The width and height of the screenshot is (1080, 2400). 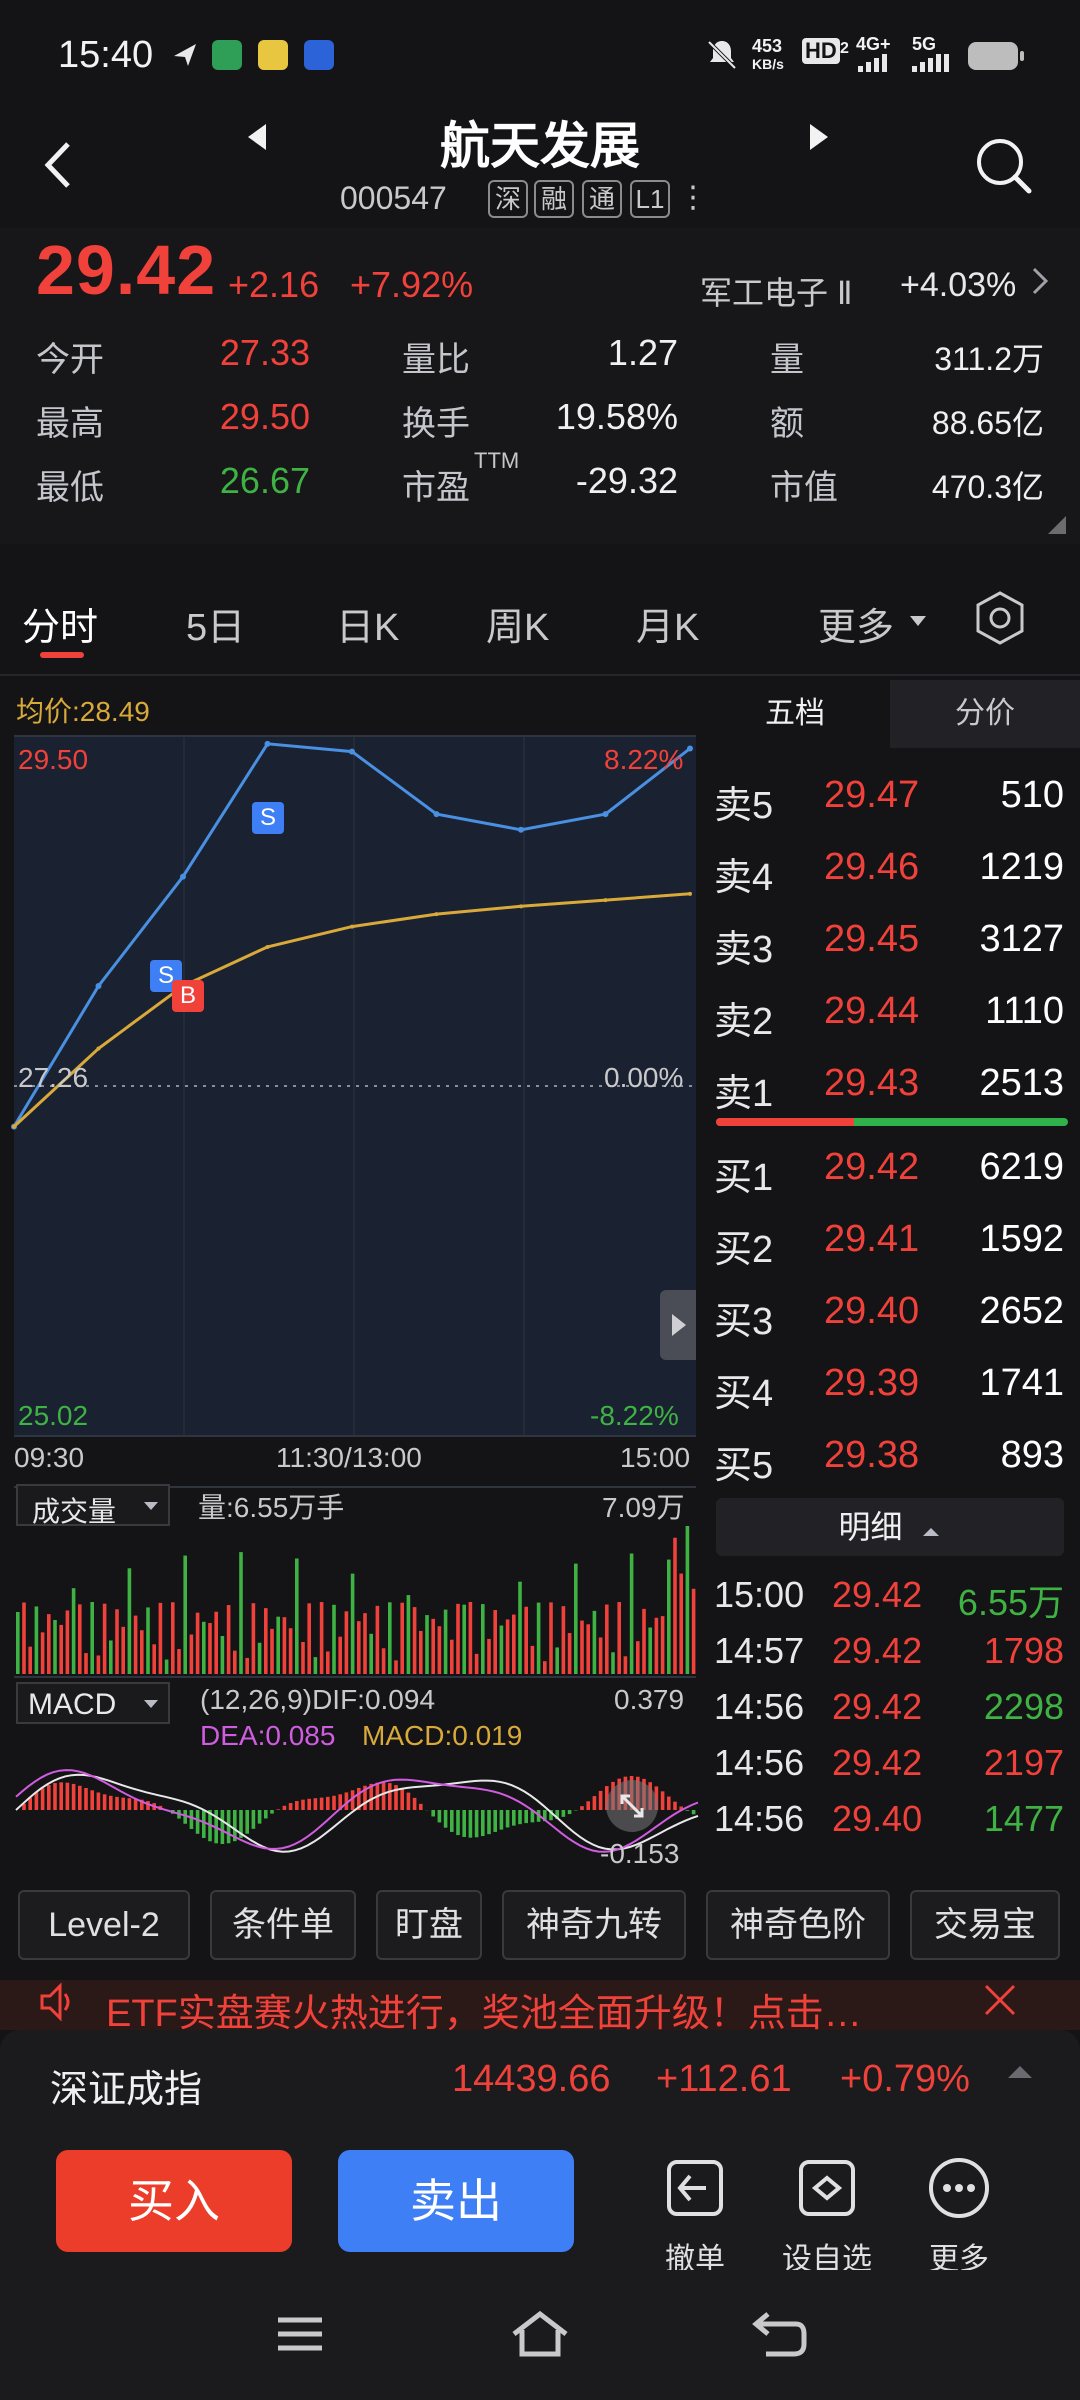 What do you see at coordinates (818, 141) in the screenshot?
I see `next-stock-icon` at bounding box center [818, 141].